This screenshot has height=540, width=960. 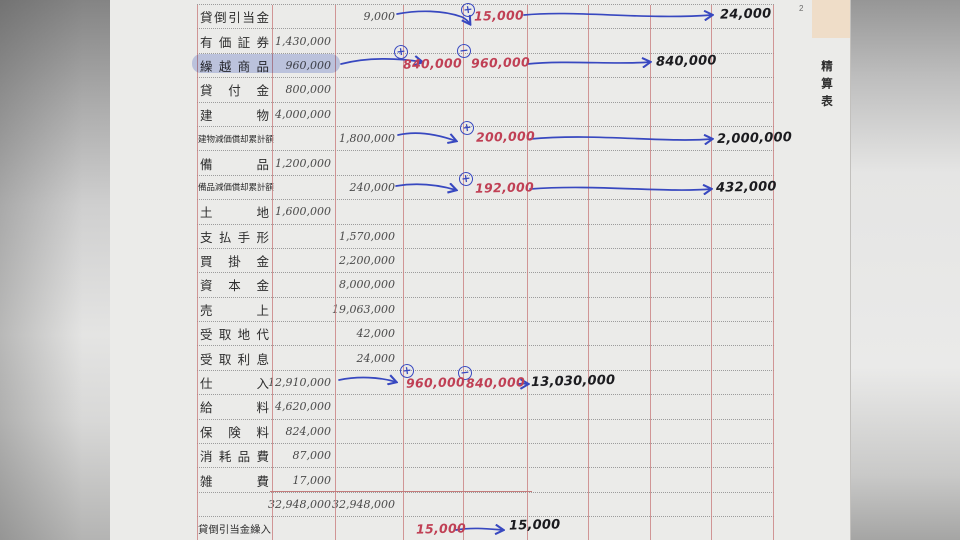 I want to click on account-name: 備品減価償却累計額, so click(x=236, y=187).